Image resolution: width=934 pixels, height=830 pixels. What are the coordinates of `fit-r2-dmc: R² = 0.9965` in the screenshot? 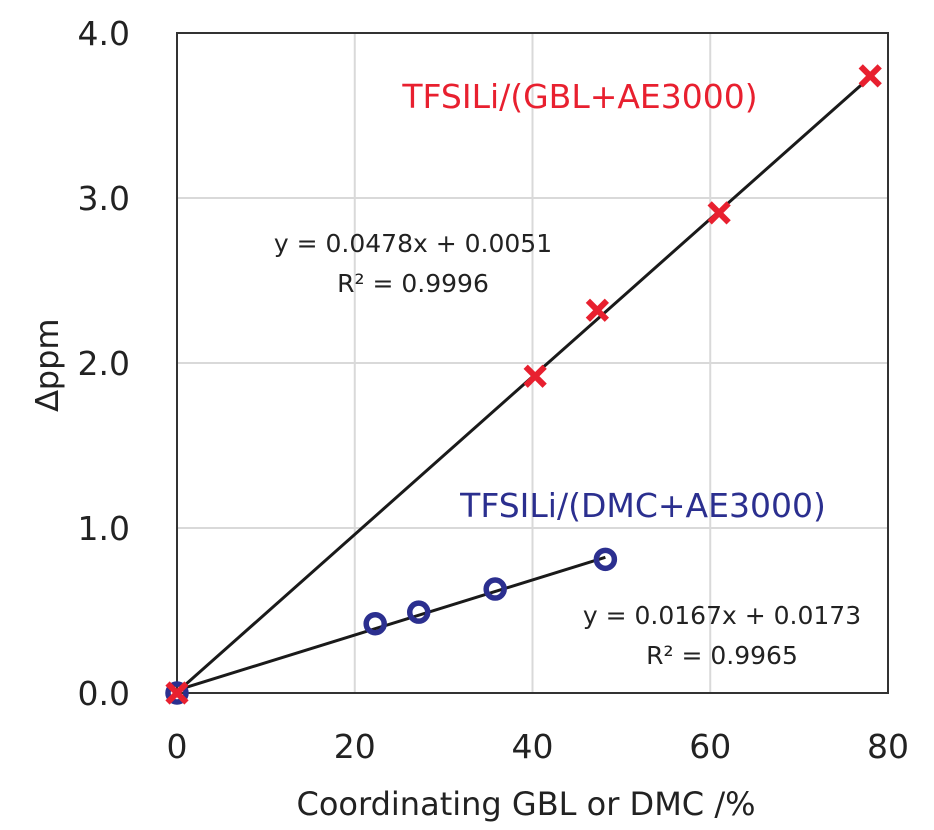 It's located at (722, 655).